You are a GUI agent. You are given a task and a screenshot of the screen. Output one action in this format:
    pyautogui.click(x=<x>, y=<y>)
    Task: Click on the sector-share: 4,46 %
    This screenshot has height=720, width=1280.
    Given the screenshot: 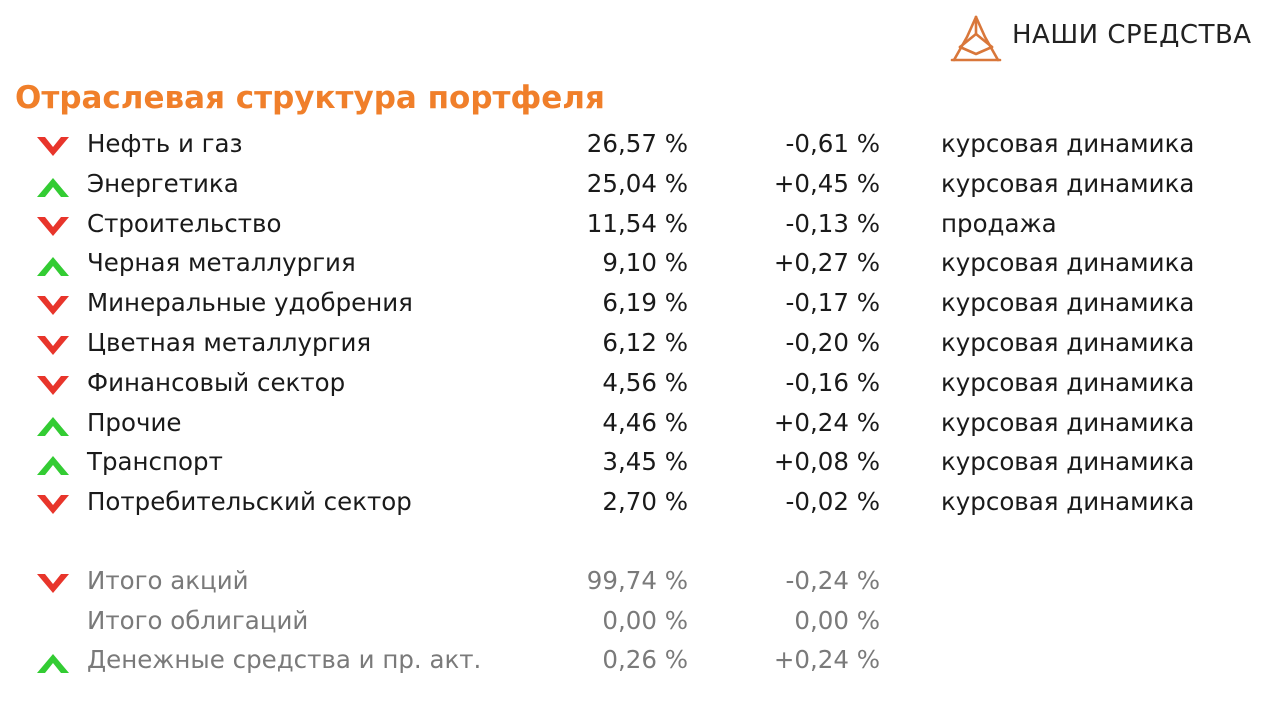 What is the action you would take?
    pyautogui.click(x=645, y=422)
    